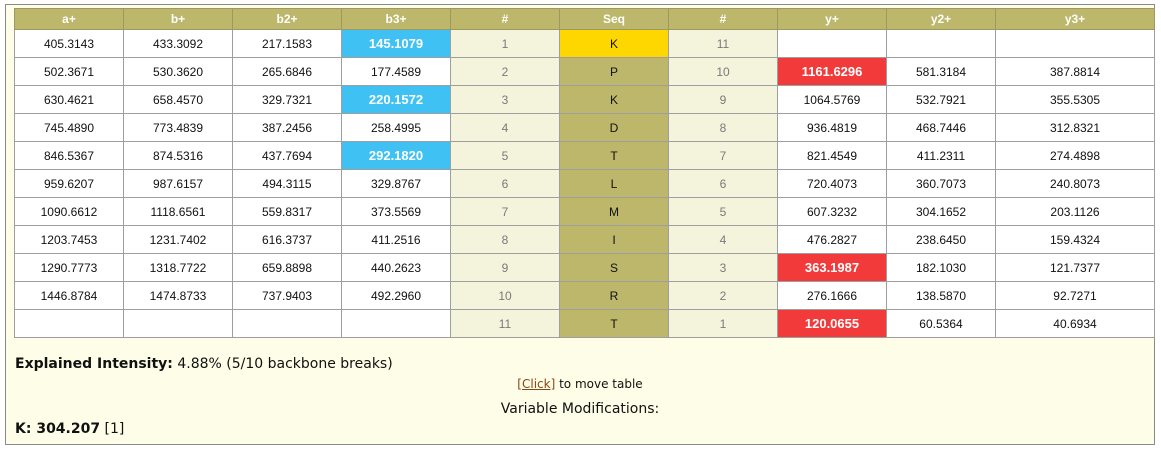 The image size is (1161, 451). I want to click on n-index-cell: 3, so click(505, 99).